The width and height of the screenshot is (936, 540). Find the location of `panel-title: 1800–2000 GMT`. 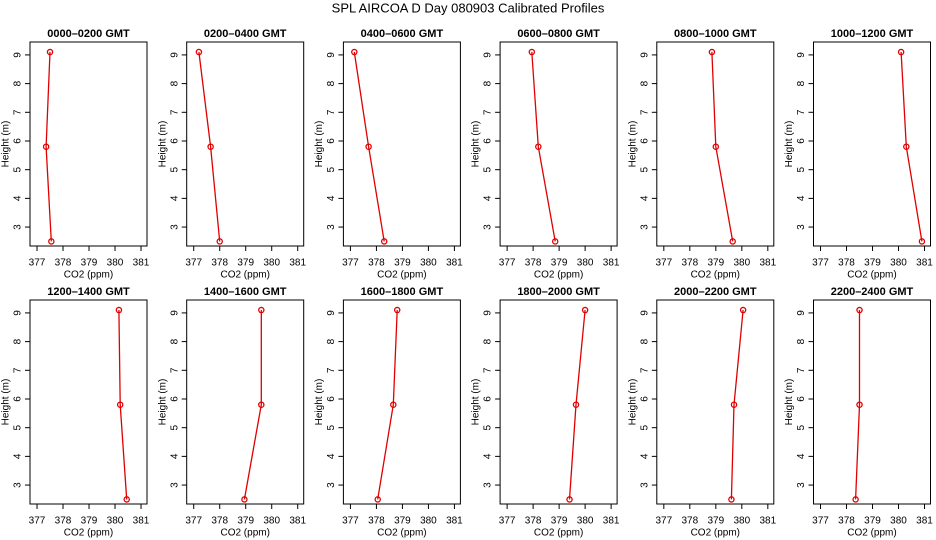

panel-title: 1800–2000 GMT is located at coordinates (558, 292).